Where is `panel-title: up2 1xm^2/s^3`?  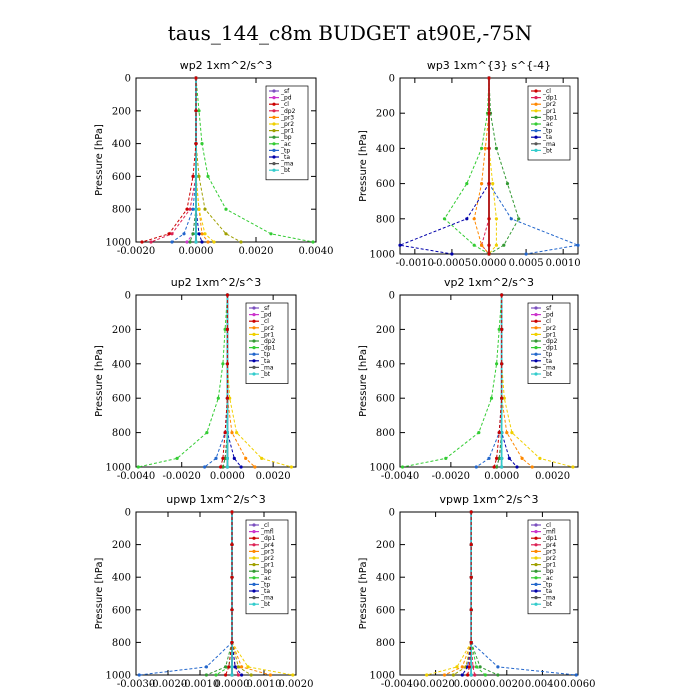 panel-title: up2 1xm^2/s^3 is located at coordinates (216, 282).